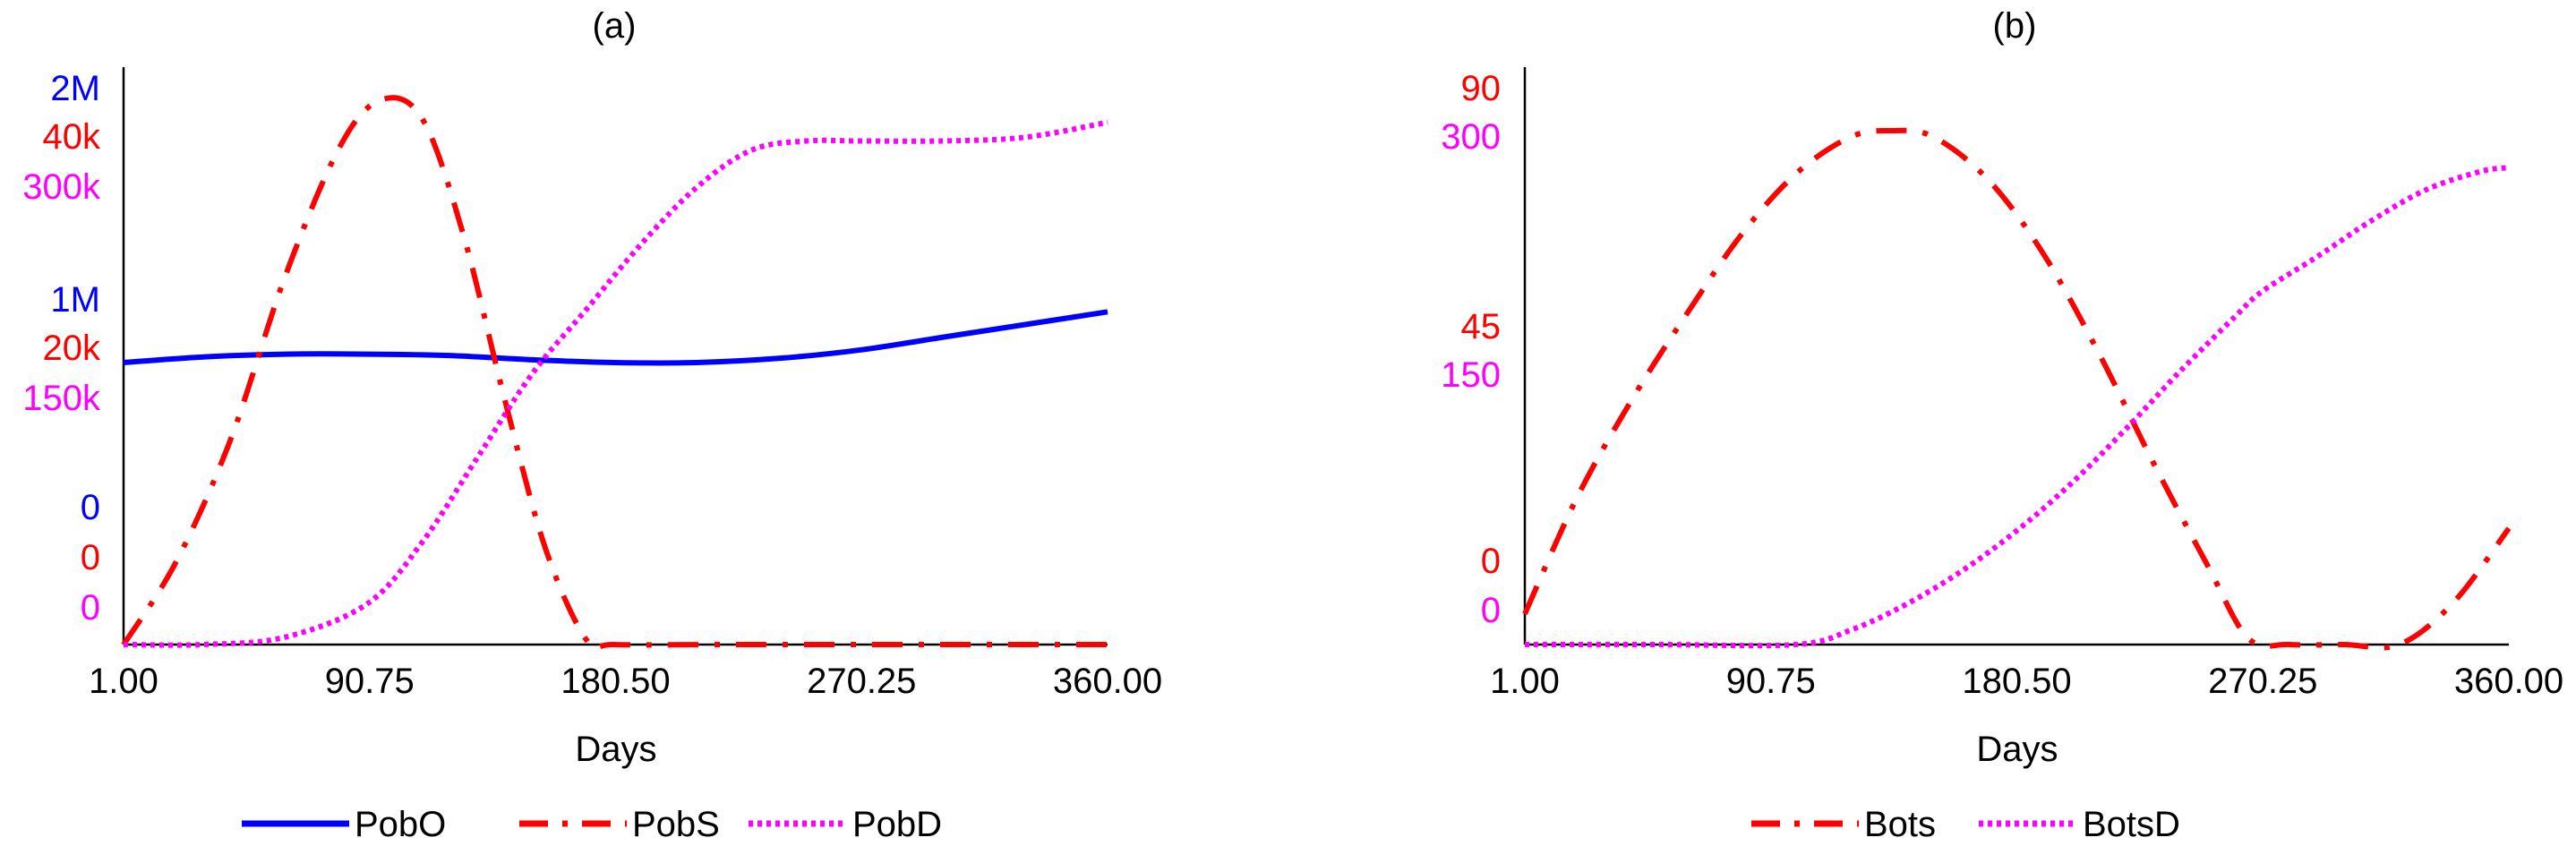 This screenshot has height=846, width=2576. What do you see at coordinates (401, 824) in the screenshot?
I see `legend-label-pobo: PobO` at bounding box center [401, 824].